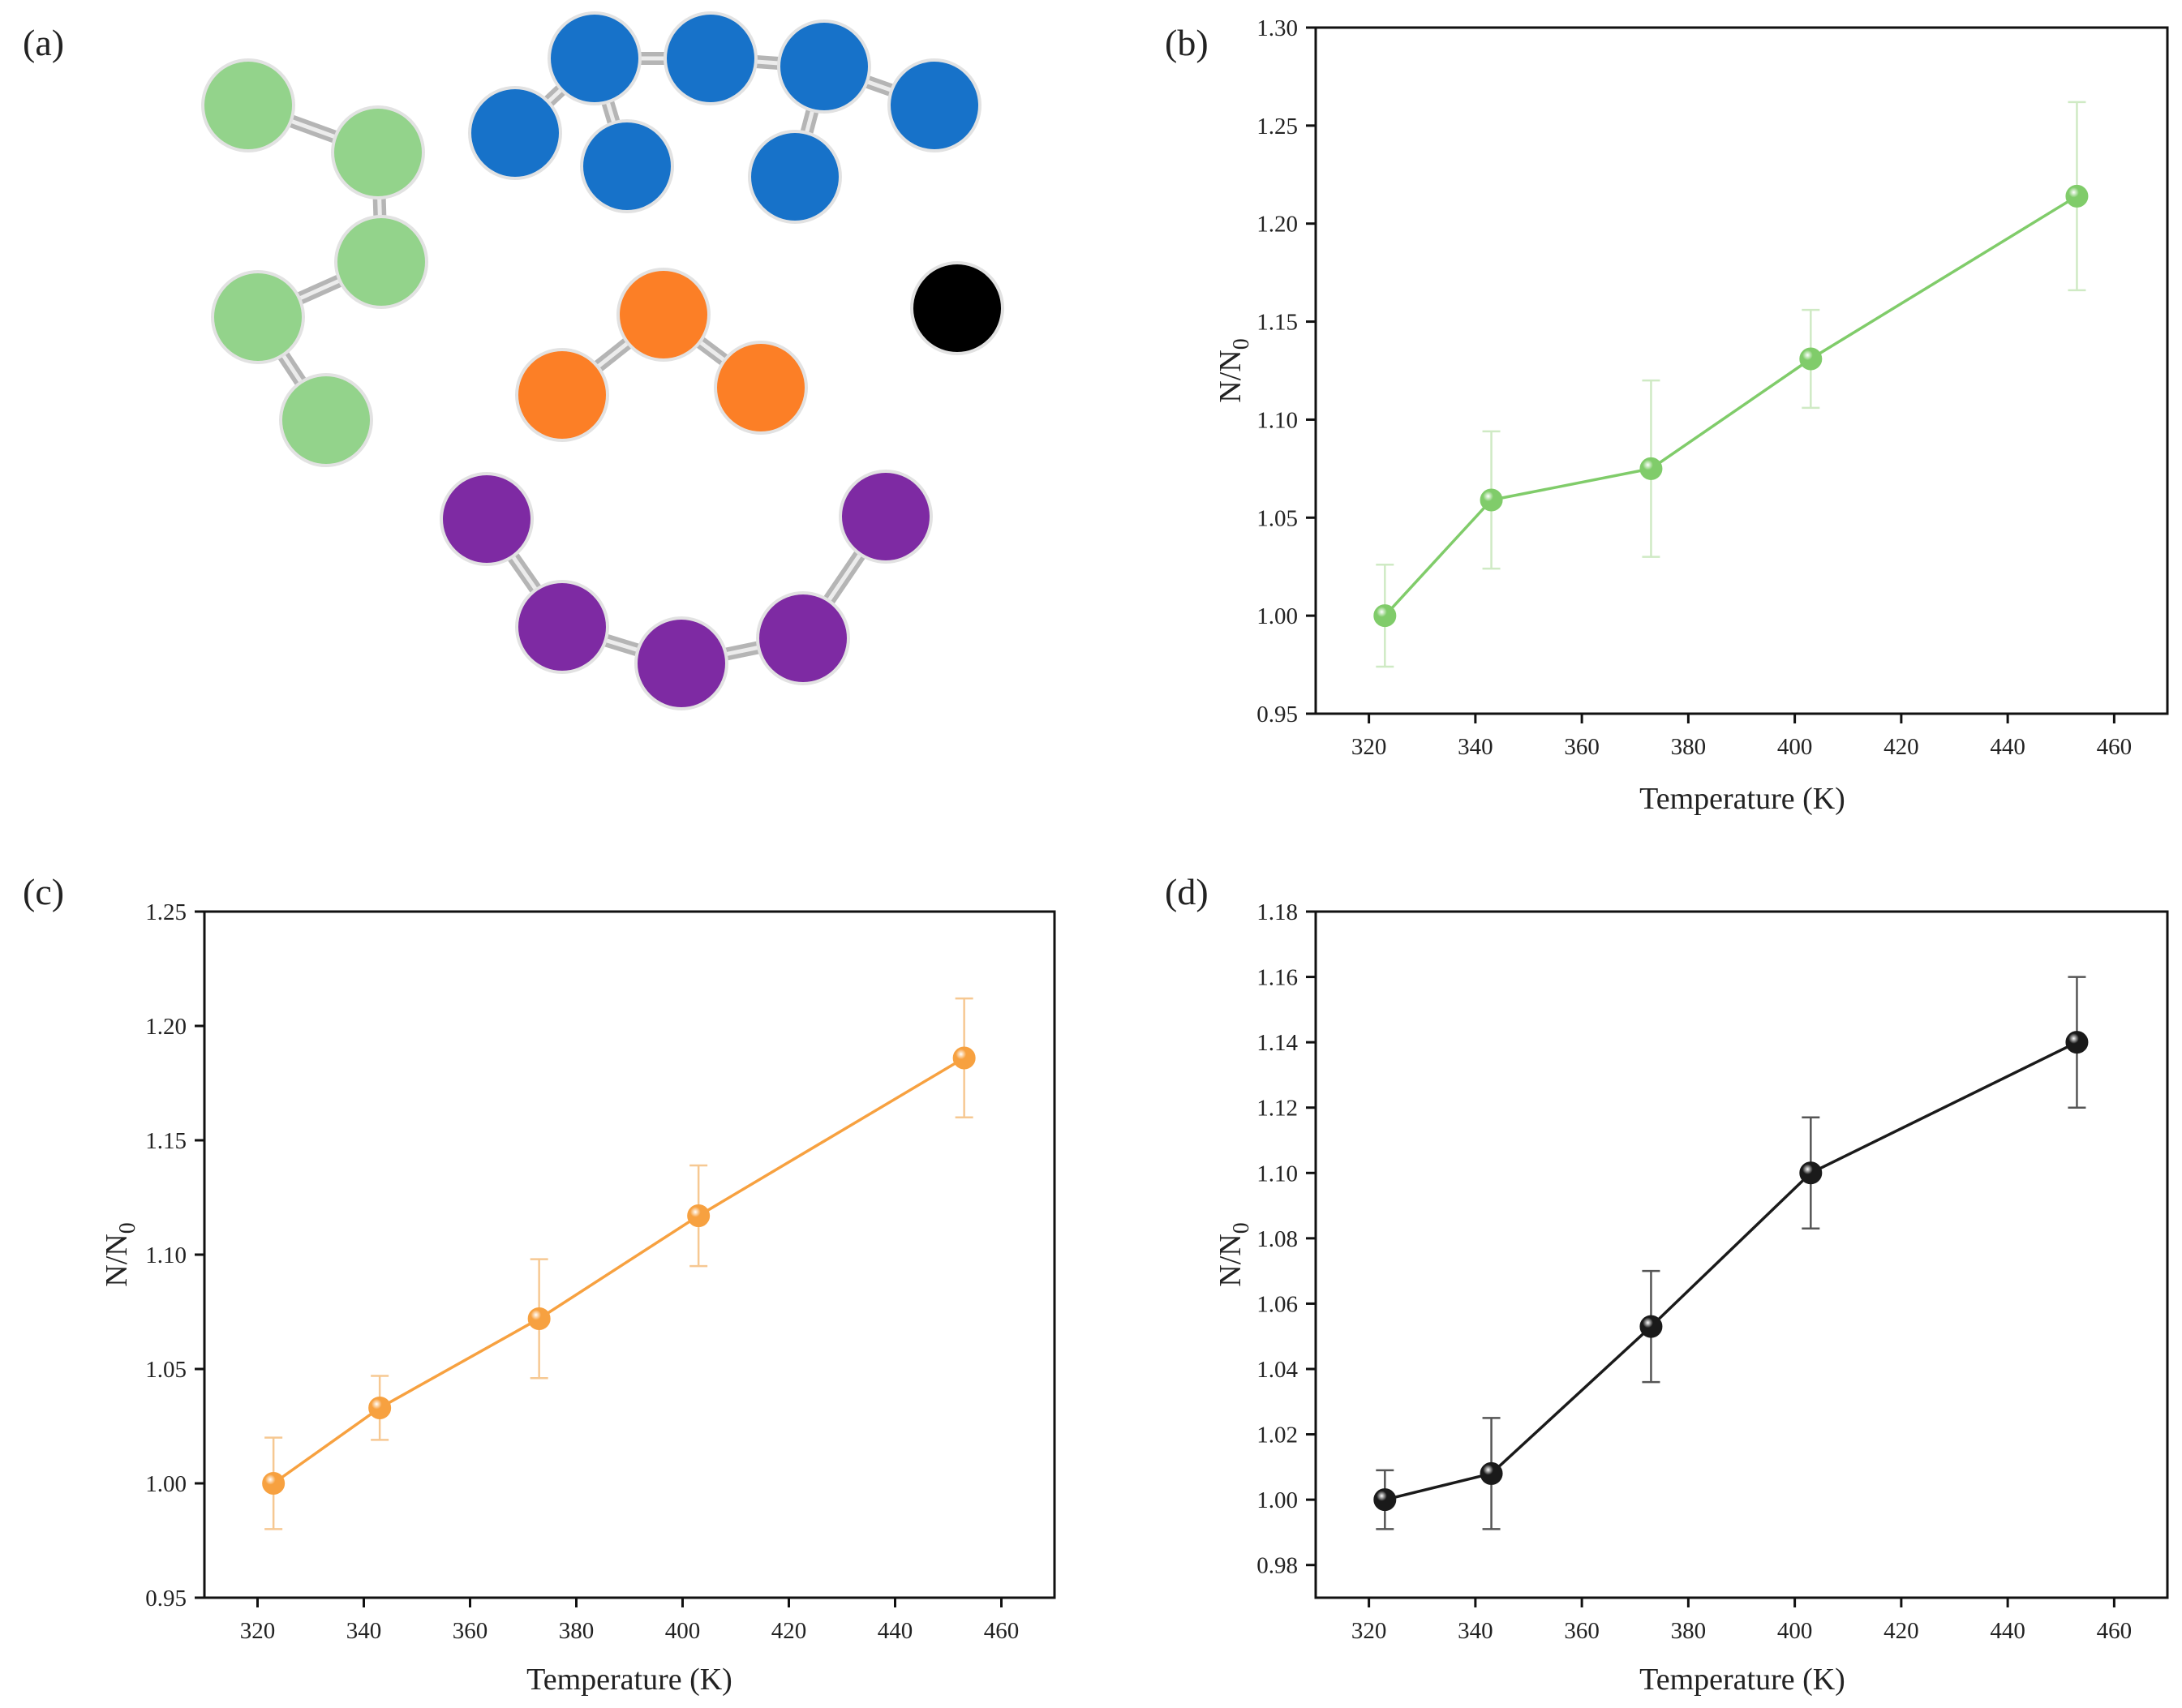 This screenshot has width=2182, height=1708. I want to click on y-tick-label: 1.02, so click(1277, 1435).